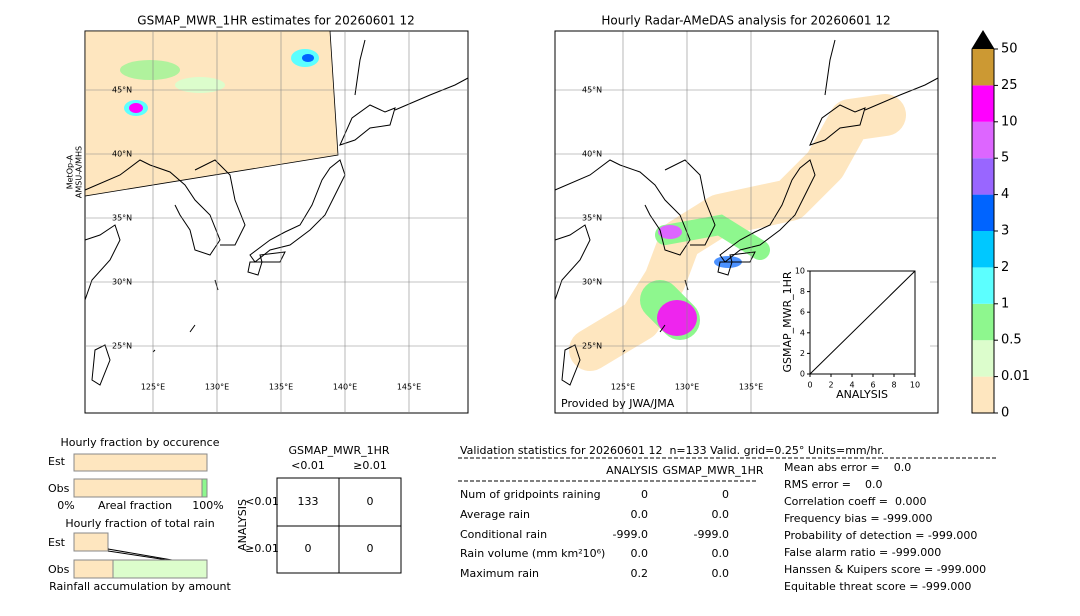 The height and width of the screenshot is (616, 1080). Describe the element at coordinates (370, 465) in the screenshot. I see `col-label: ≥0.01` at that location.